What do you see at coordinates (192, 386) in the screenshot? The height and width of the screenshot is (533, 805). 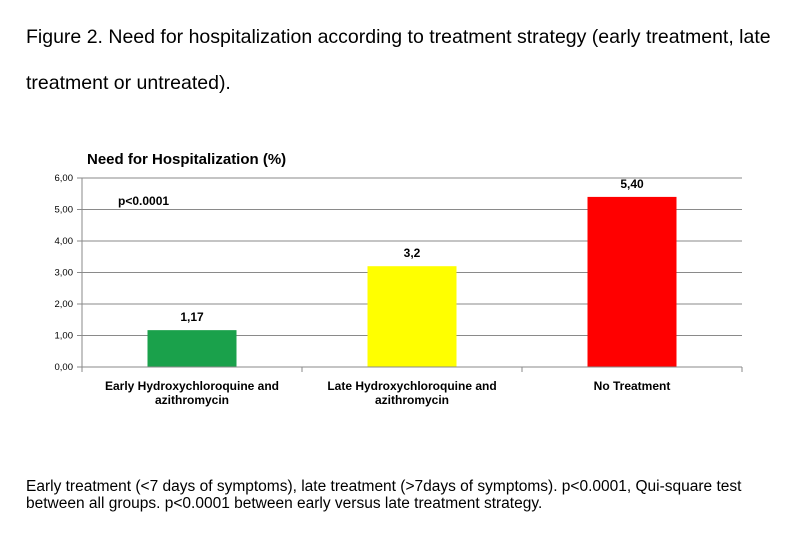 I see `x-tick-label: Early Hydroxychloroquine and` at bounding box center [192, 386].